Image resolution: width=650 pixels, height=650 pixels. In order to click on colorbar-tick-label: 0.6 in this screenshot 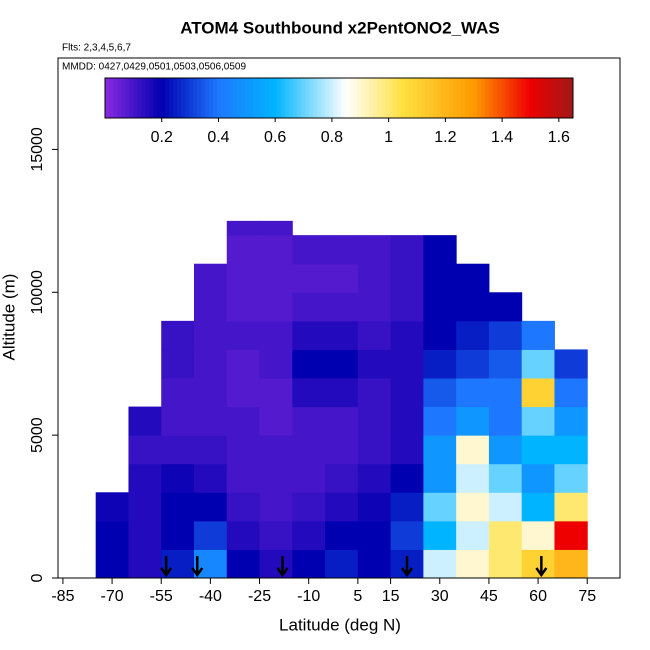, I will do `click(275, 137)`.